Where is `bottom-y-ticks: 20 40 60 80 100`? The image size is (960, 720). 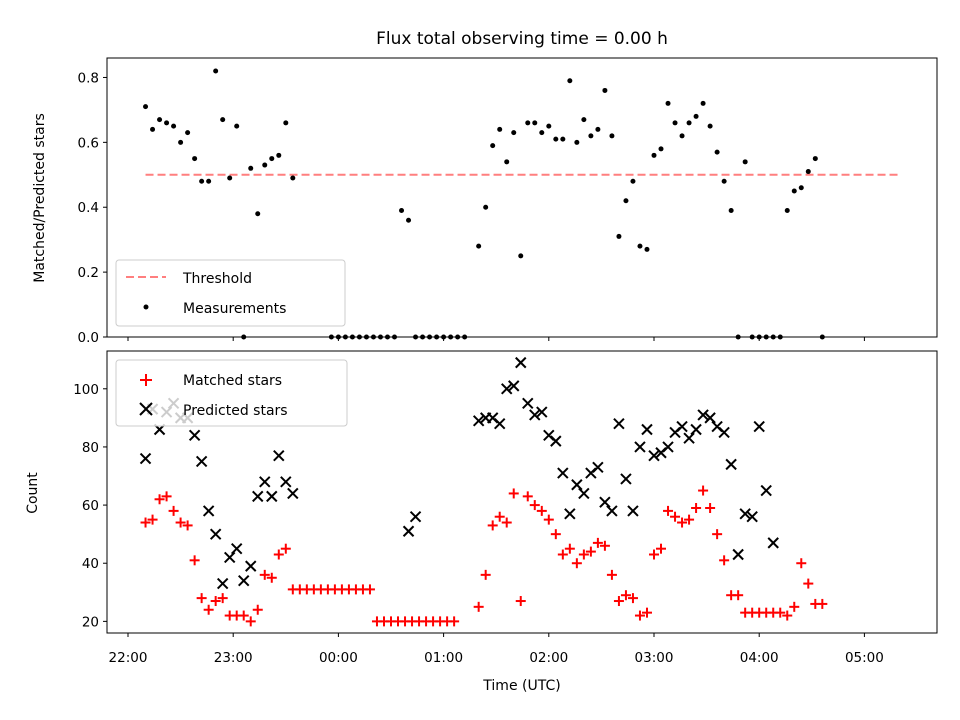
bottom-y-ticks: 20 40 60 80 100 is located at coordinates (90, 506).